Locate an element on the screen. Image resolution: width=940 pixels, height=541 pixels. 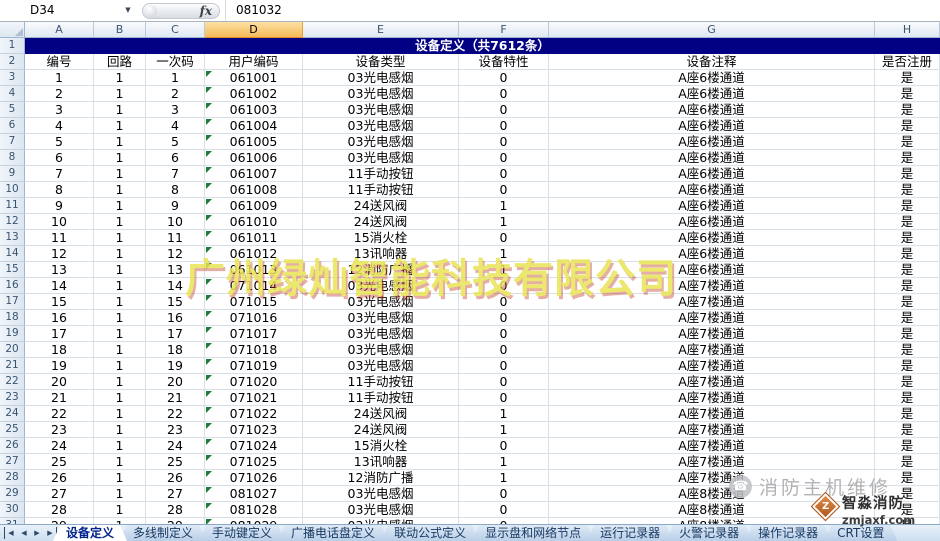
cell-code: 15 is located at coordinates (175, 302).